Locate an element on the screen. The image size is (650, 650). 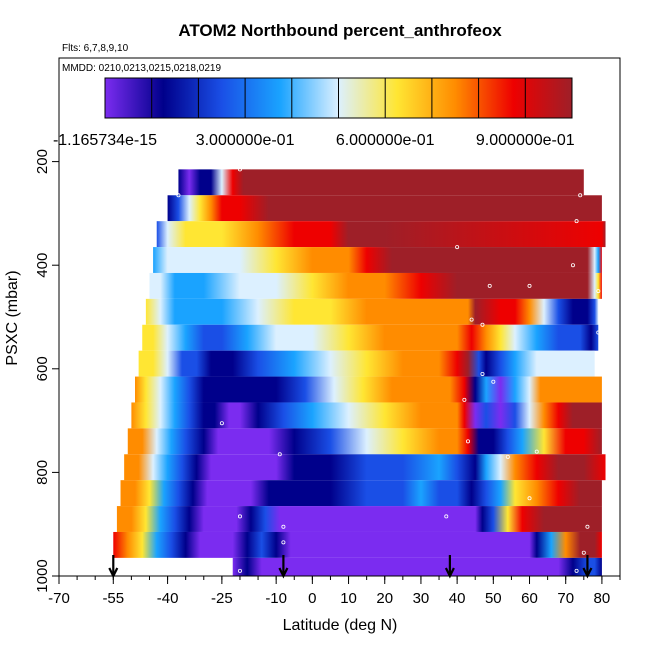
x-tick-label: -25 is located at coordinates (222, 598).